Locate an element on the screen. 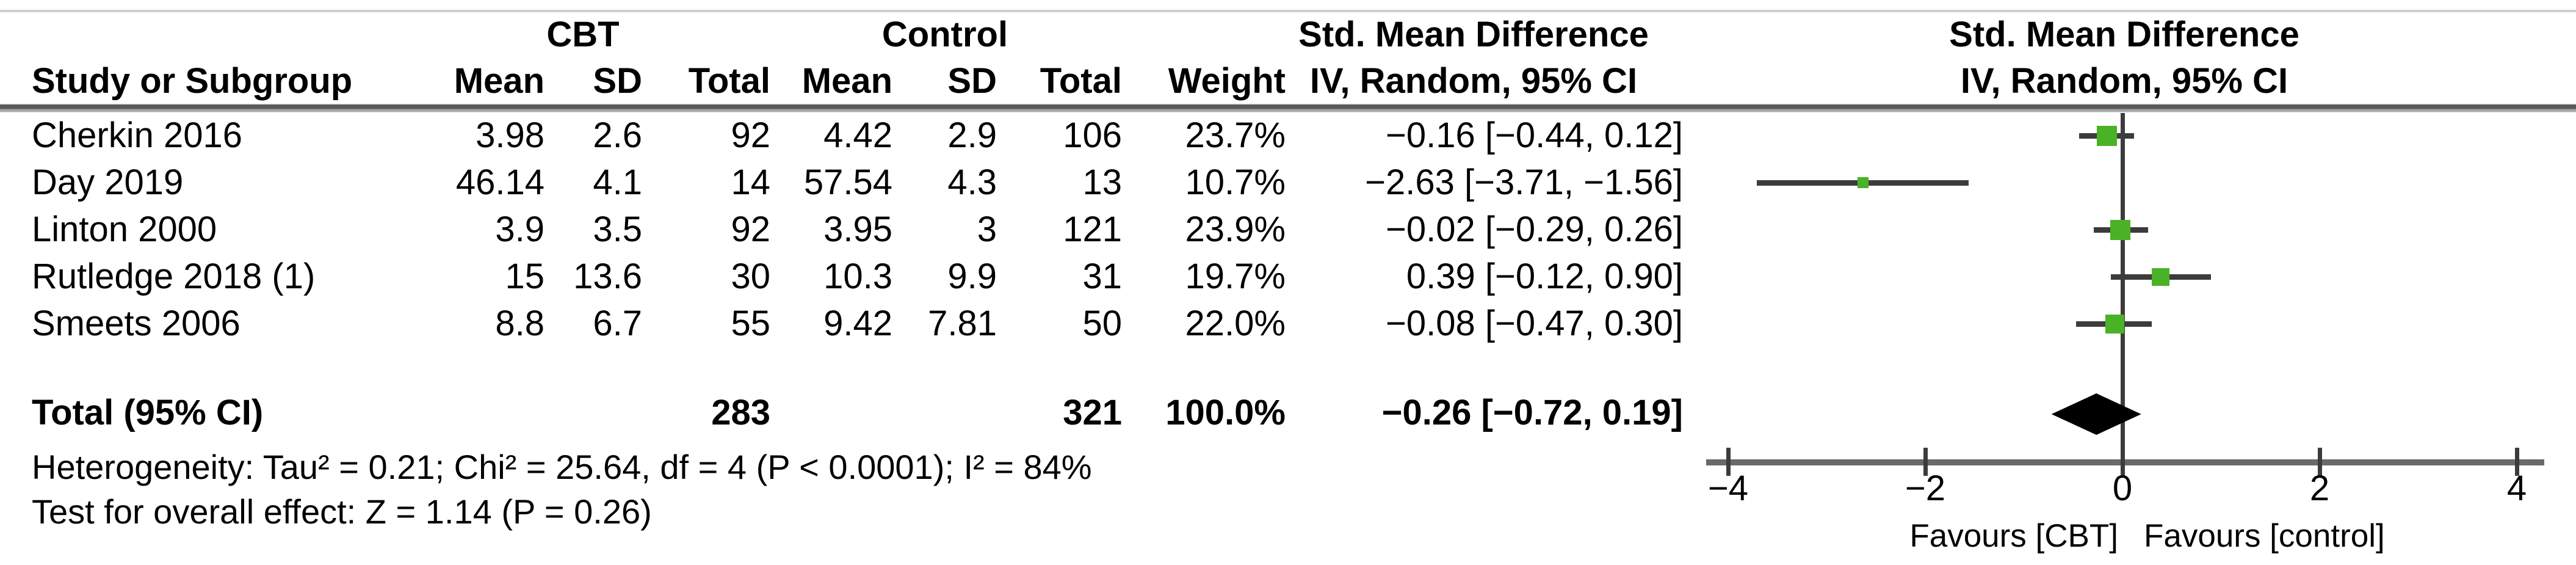  row-weight: 10.7% is located at coordinates (1235, 182).